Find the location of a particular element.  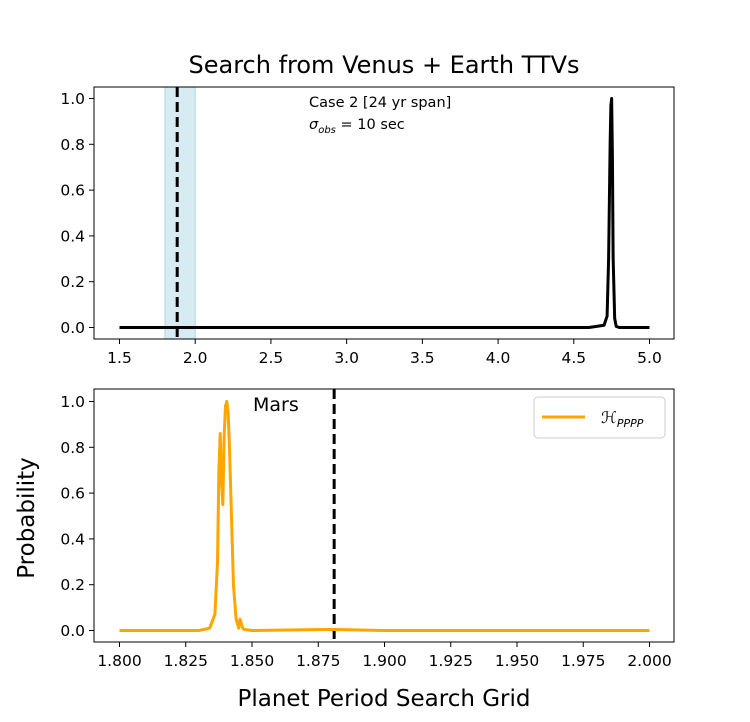

annotation-case: Case 2 [24 yr span] is located at coordinates (380, 103).